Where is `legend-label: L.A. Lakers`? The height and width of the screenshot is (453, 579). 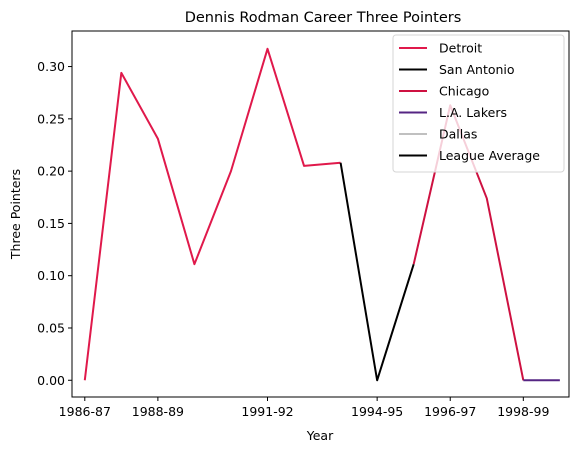
legend-label: L.A. Lakers is located at coordinates (473, 112).